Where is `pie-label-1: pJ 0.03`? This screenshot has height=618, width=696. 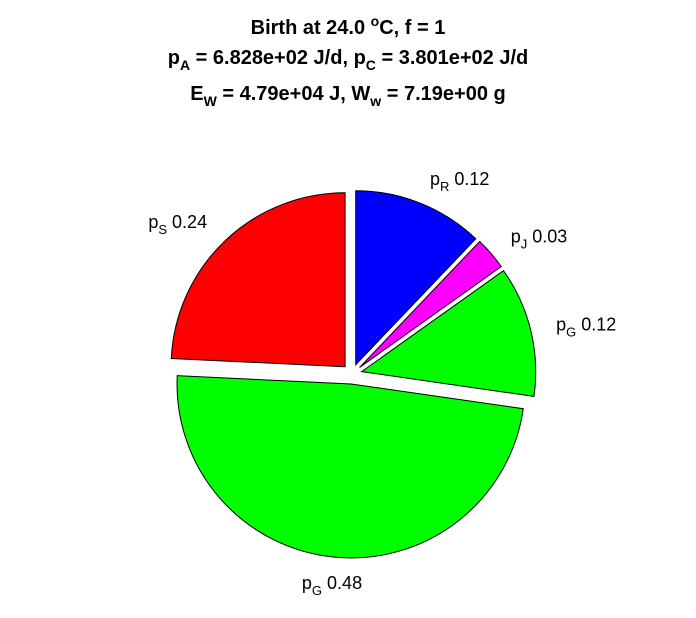
pie-label-1: pJ 0.03 is located at coordinates (539, 239).